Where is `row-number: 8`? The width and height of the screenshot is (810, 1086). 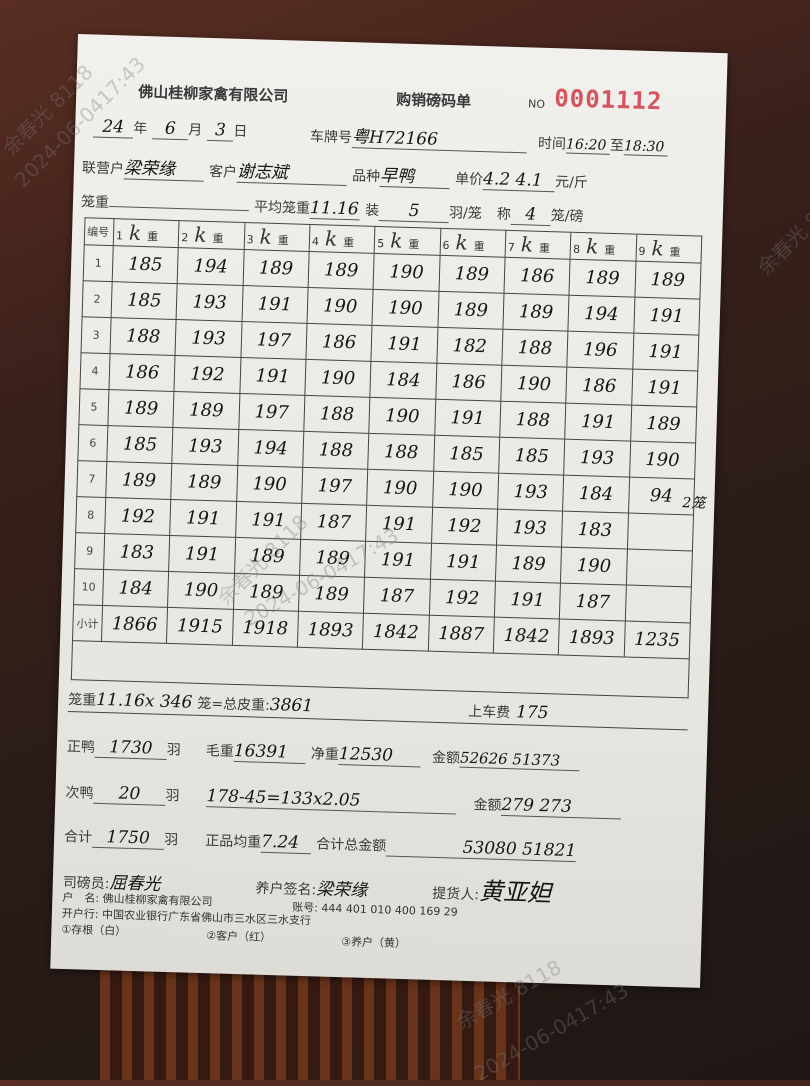 row-number: 8 is located at coordinates (90, 515).